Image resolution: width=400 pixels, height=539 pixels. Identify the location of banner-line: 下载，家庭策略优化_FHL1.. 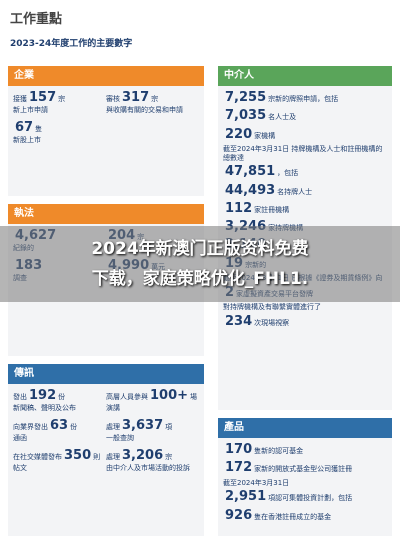
(200, 279).